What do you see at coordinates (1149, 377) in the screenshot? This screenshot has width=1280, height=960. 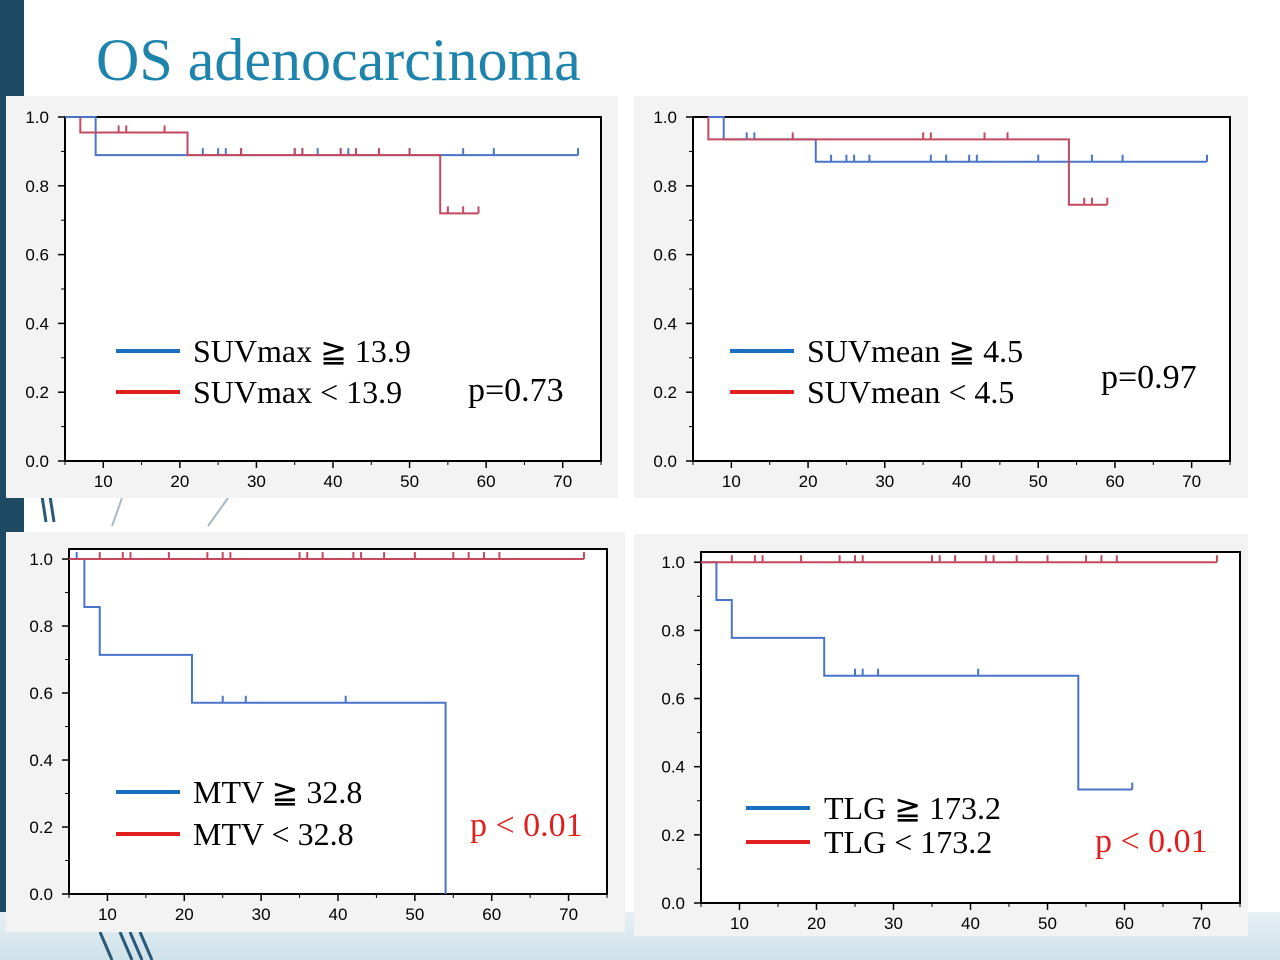 I see `p-value-label: p=0.97` at bounding box center [1149, 377].